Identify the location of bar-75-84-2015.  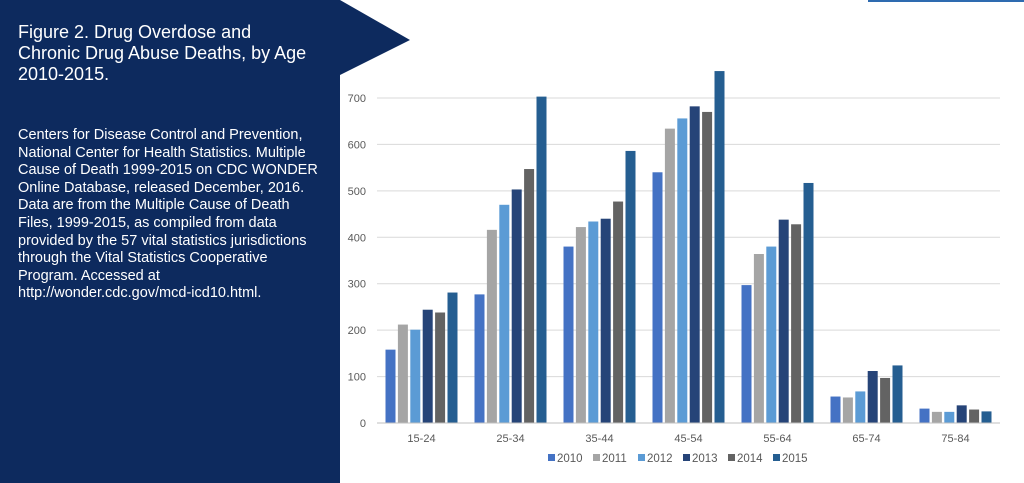
(986, 417).